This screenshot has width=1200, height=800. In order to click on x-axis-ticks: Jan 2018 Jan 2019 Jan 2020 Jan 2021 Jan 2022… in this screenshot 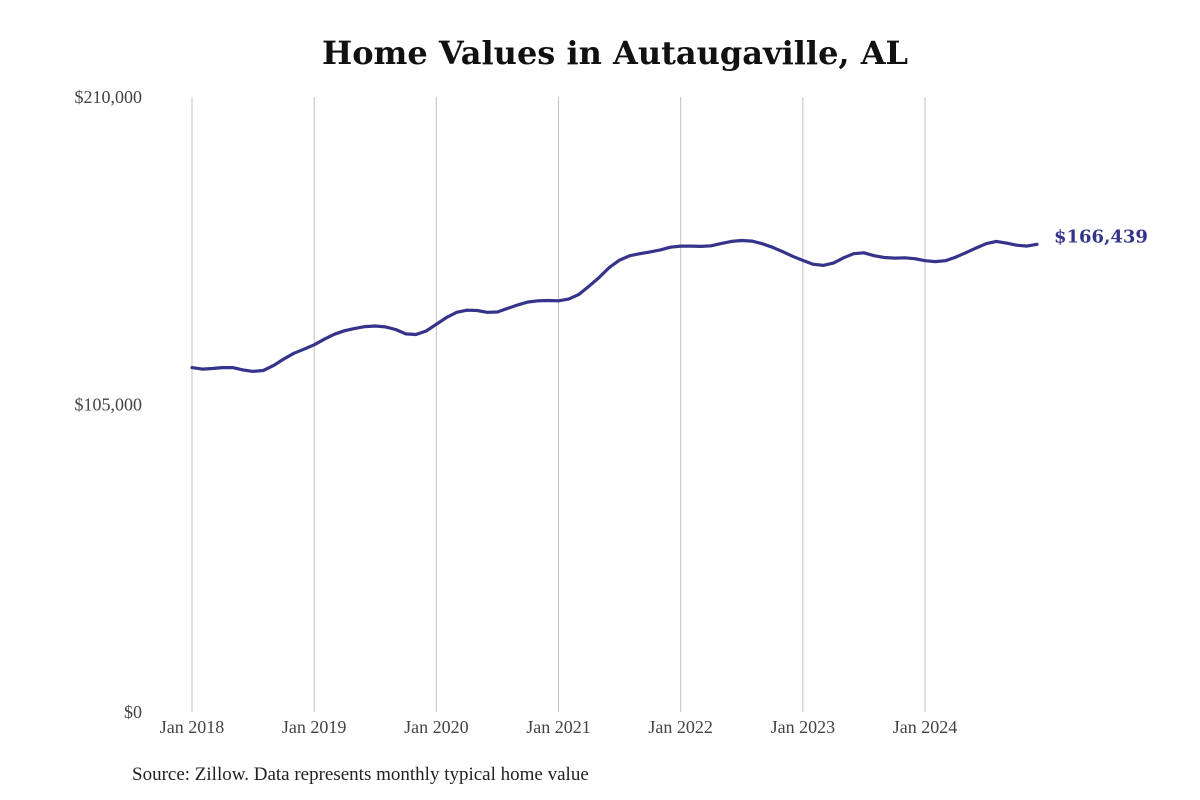, I will do `click(559, 727)`.